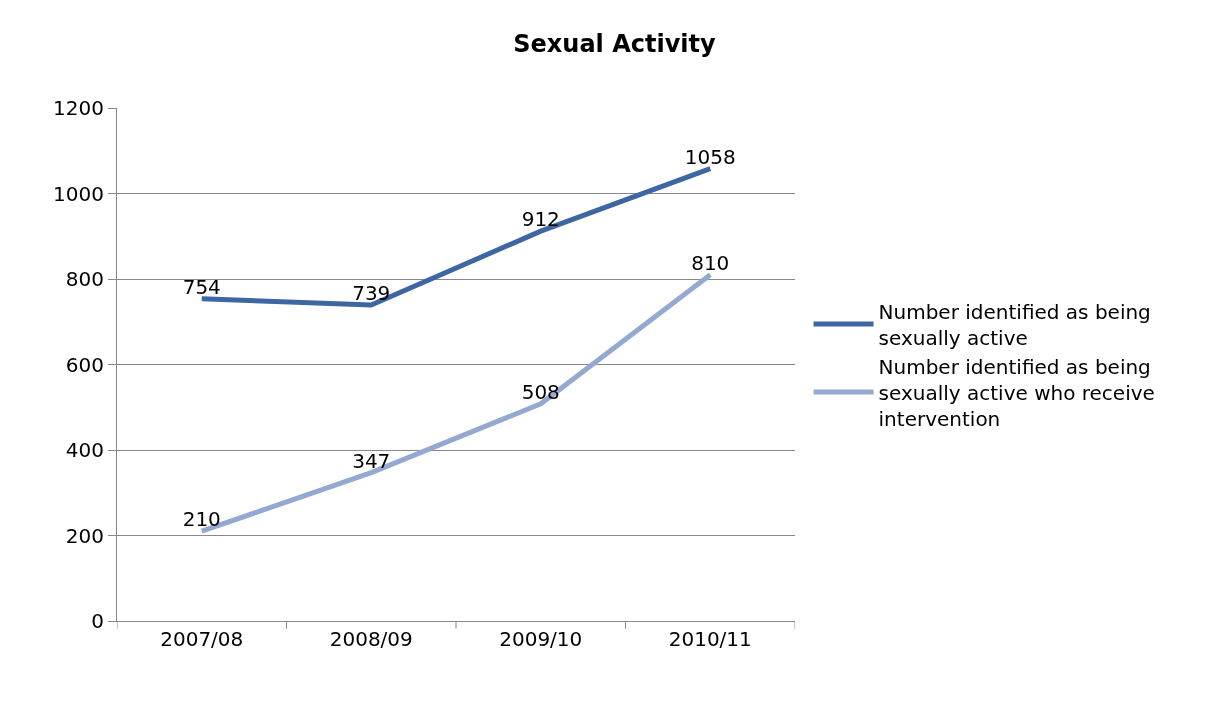 The image size is (1229, 704). What do you see at coordinates (540, 391) in the screenshot?
I see `data-label: 508` at bounding box center [540, 391].